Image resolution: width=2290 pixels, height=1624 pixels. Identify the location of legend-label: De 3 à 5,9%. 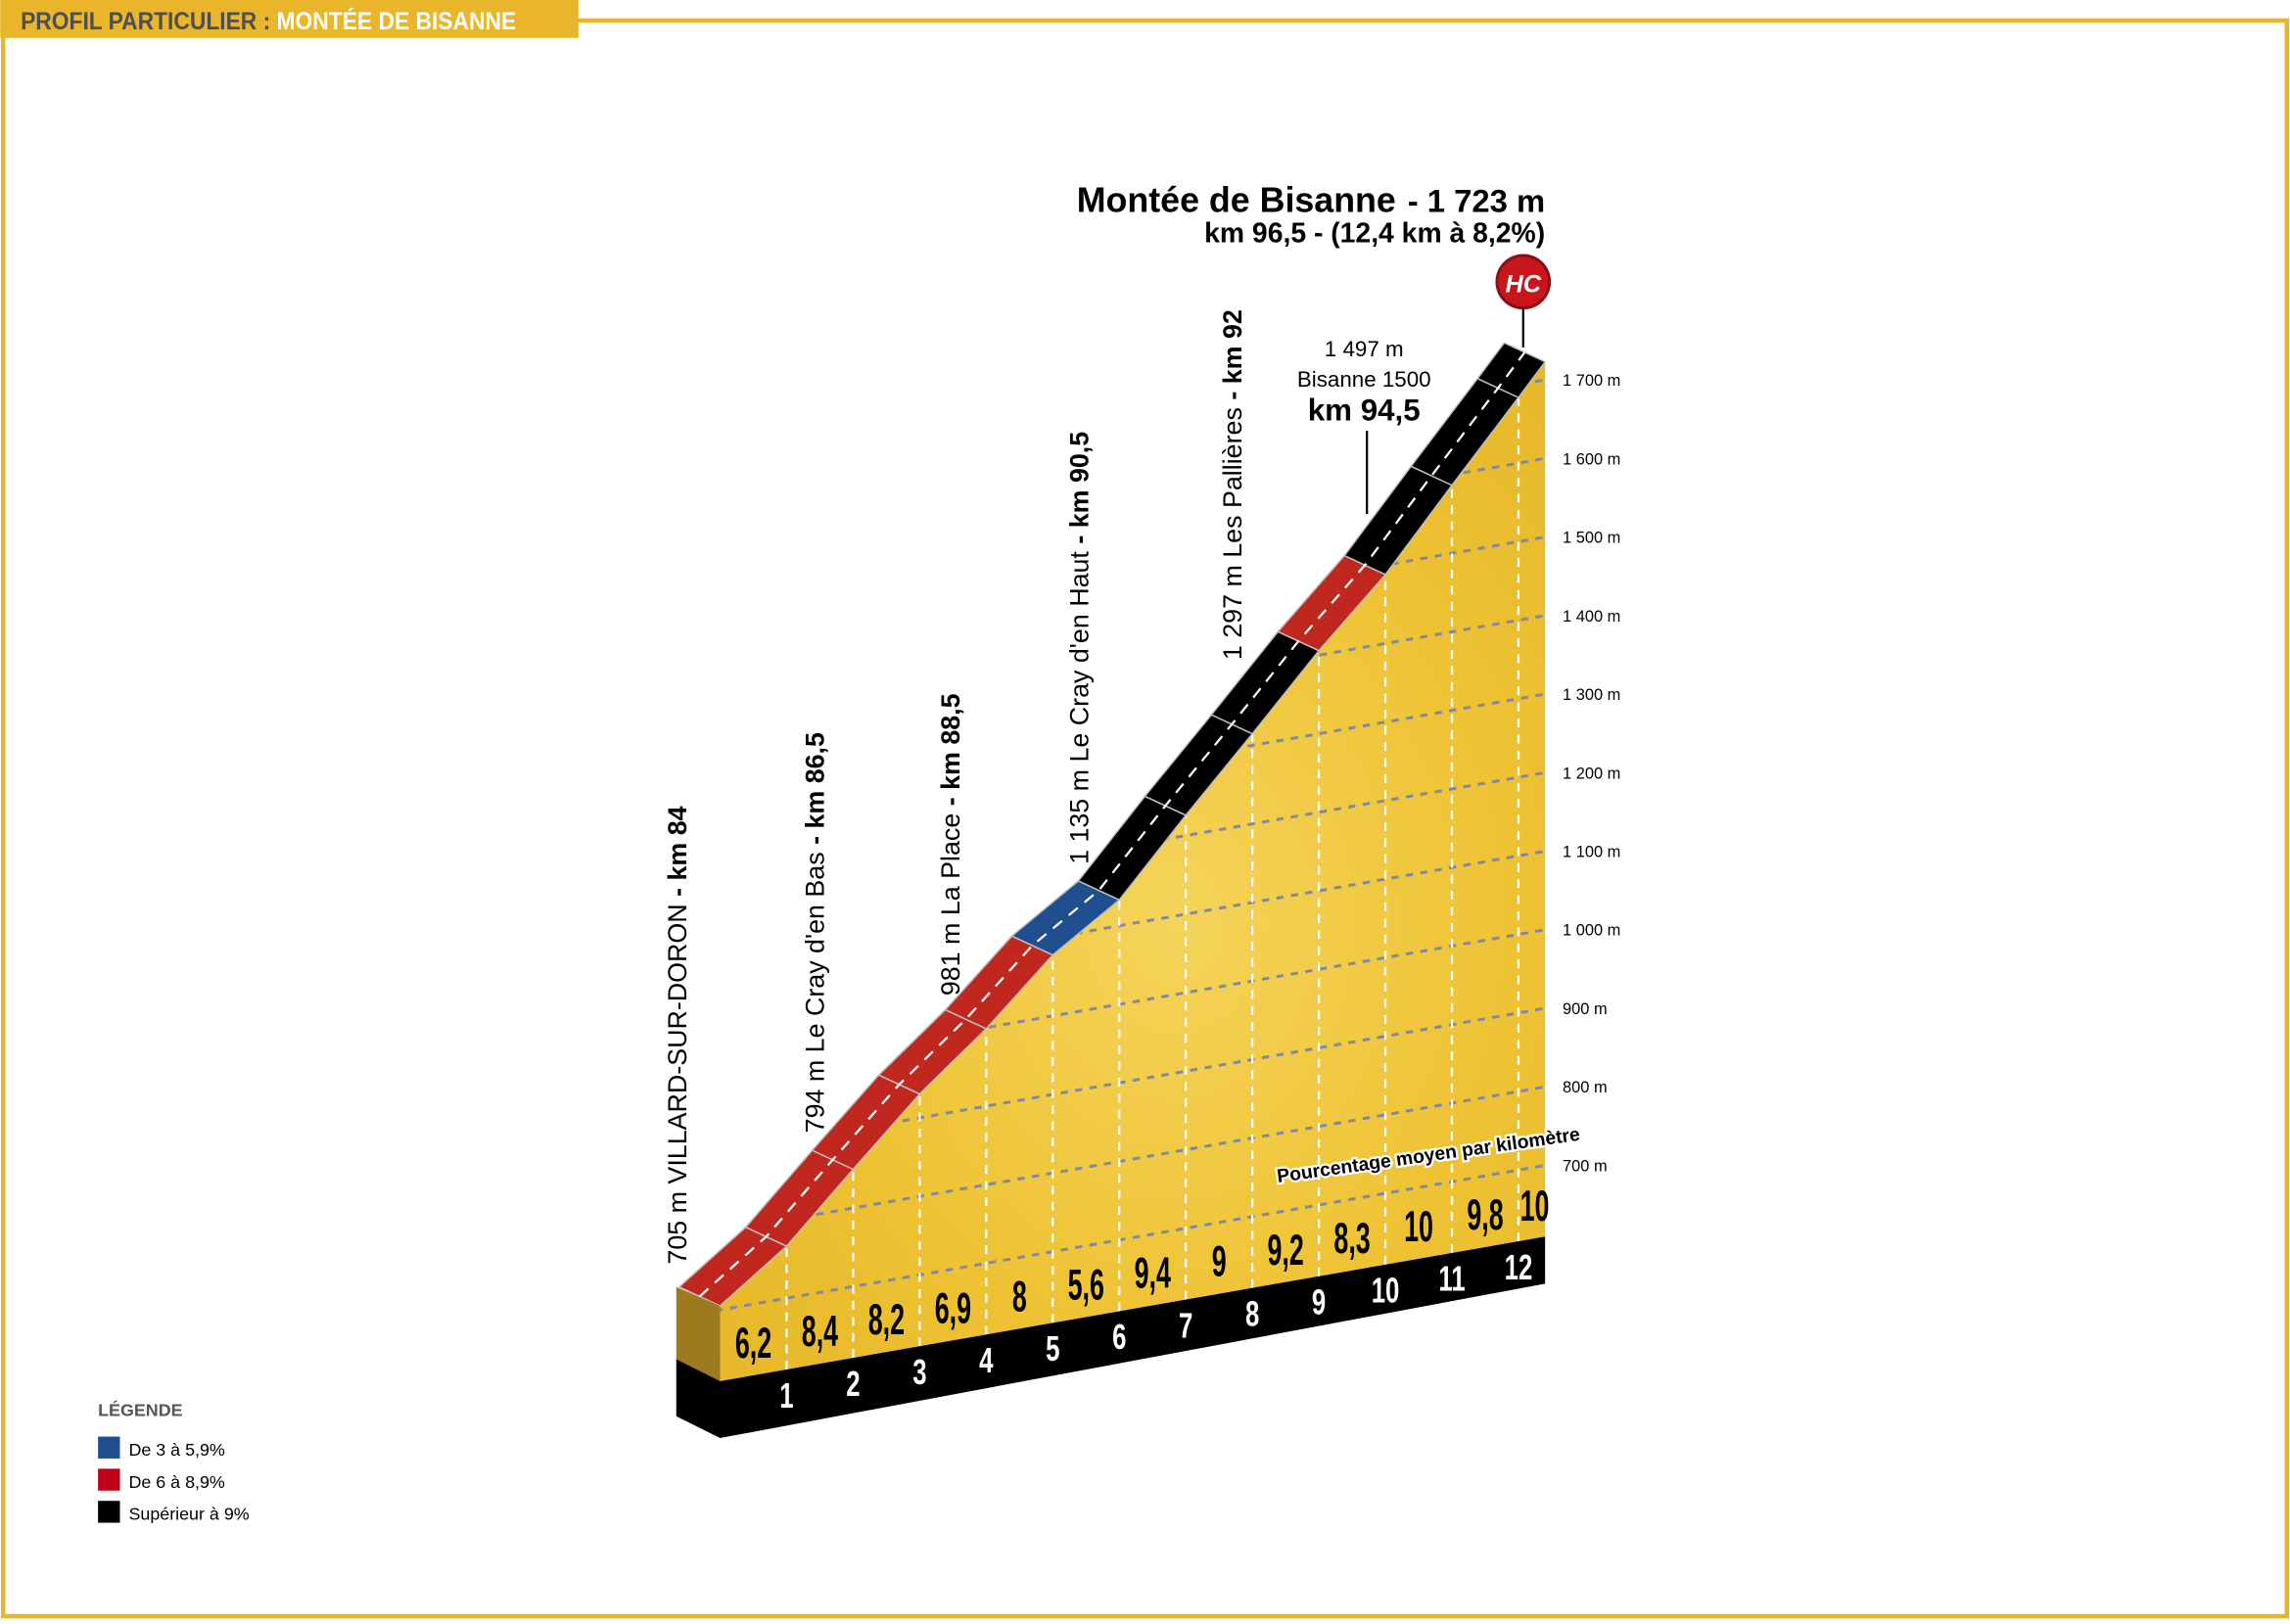
(176, 1450).